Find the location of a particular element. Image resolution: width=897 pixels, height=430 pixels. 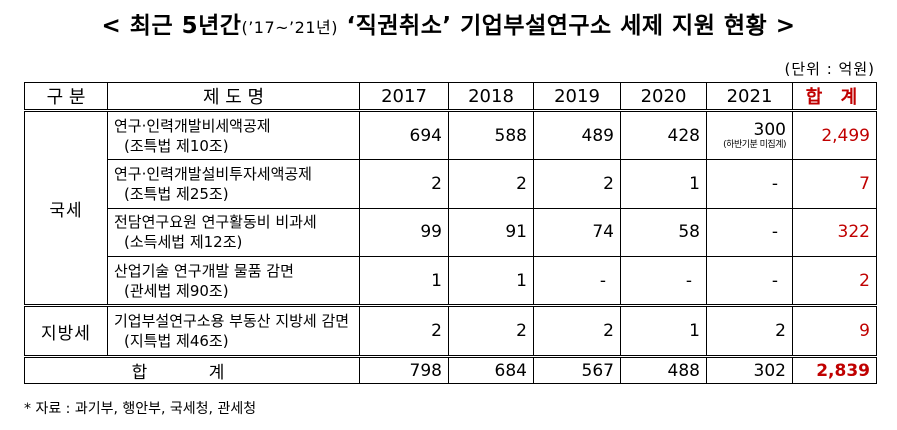

title-period: (’17~’21년) is located at coordinates (289, 27).